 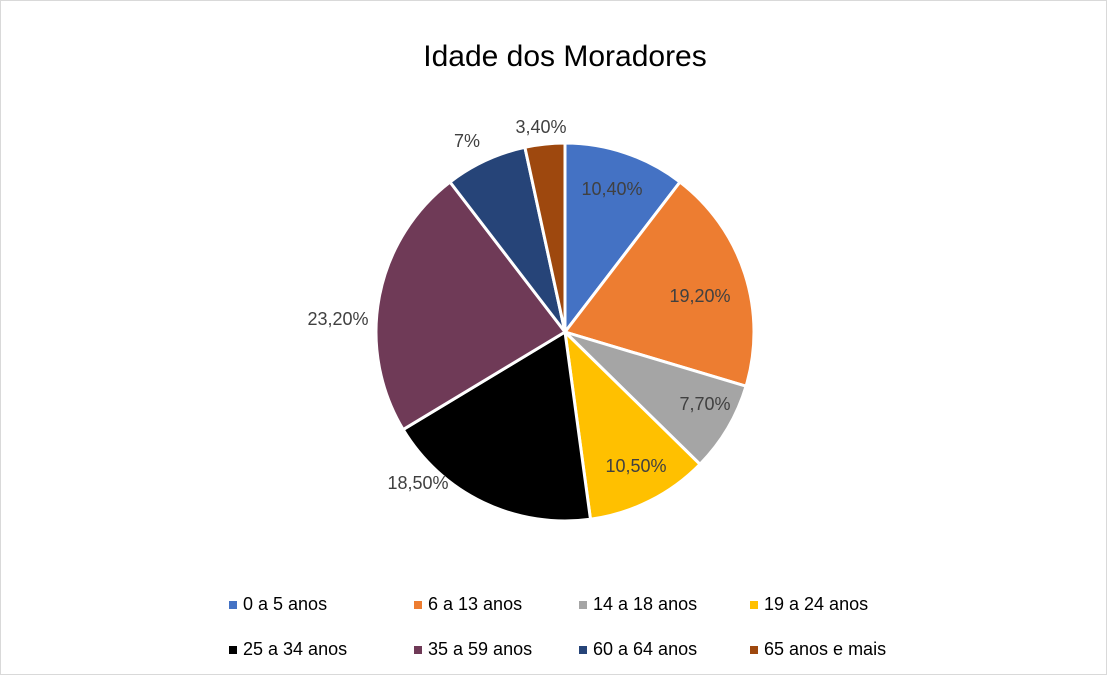 What do you see at coordinates (285, 604) in the screenshot?
I see `legend-label: 0 a 5 anos` at bounding box center [285, 604].